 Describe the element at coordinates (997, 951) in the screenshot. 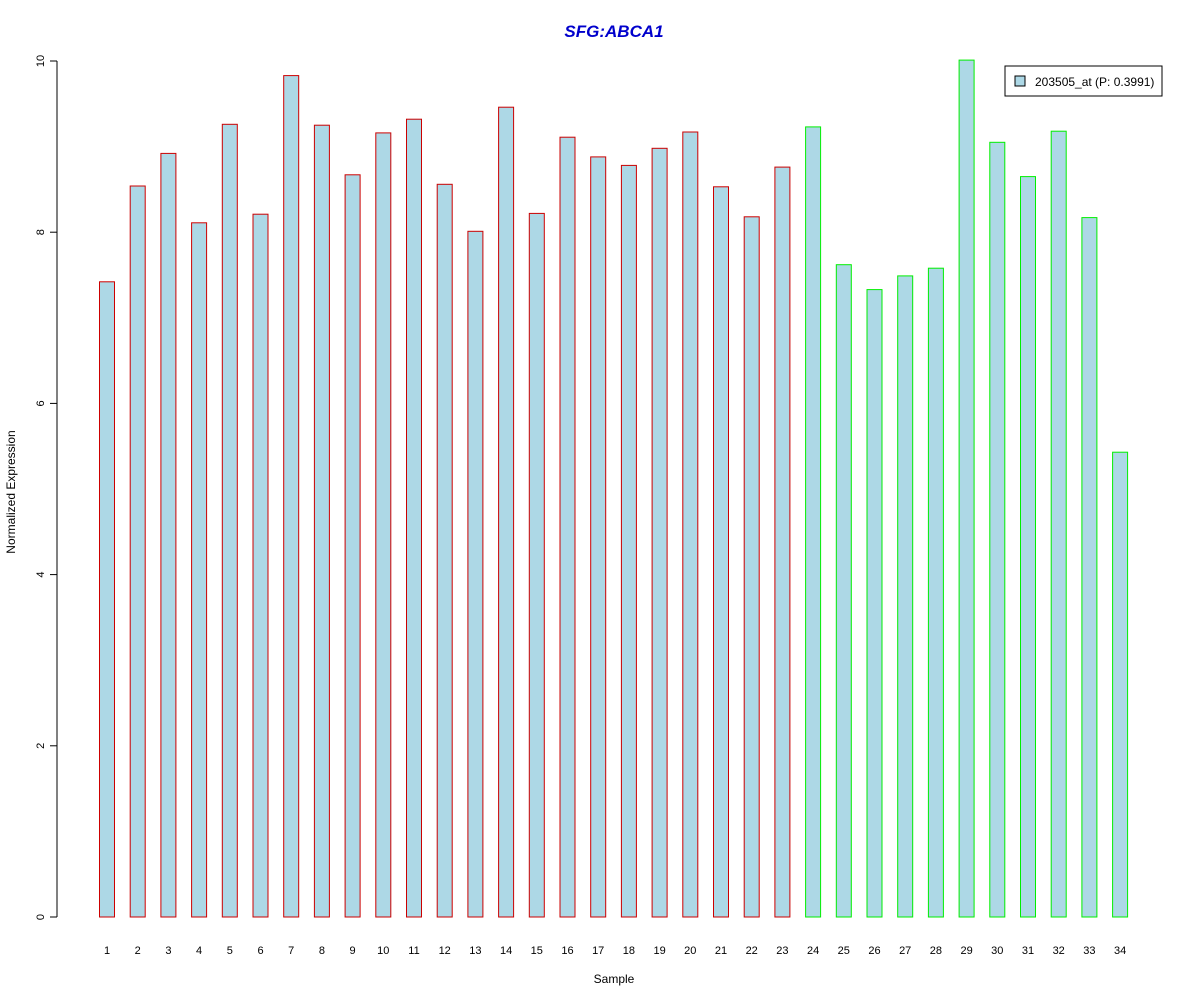

I see `x-tick-label: 30` at that location.